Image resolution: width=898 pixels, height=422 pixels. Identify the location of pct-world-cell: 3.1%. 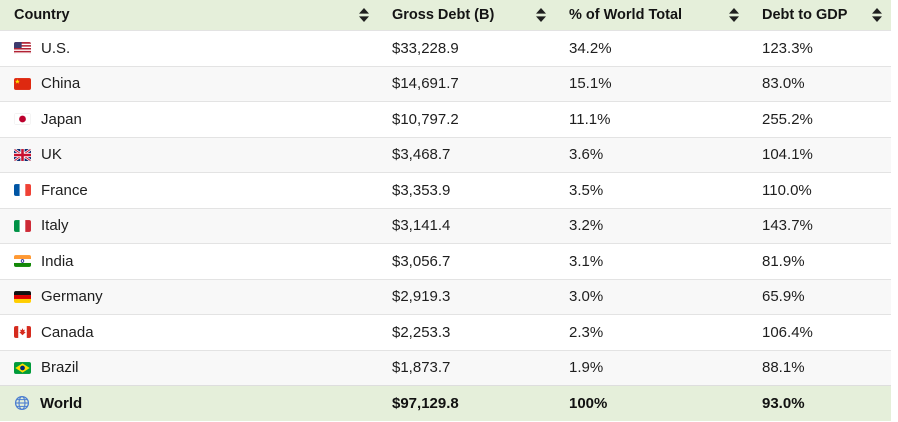
(651, 261).